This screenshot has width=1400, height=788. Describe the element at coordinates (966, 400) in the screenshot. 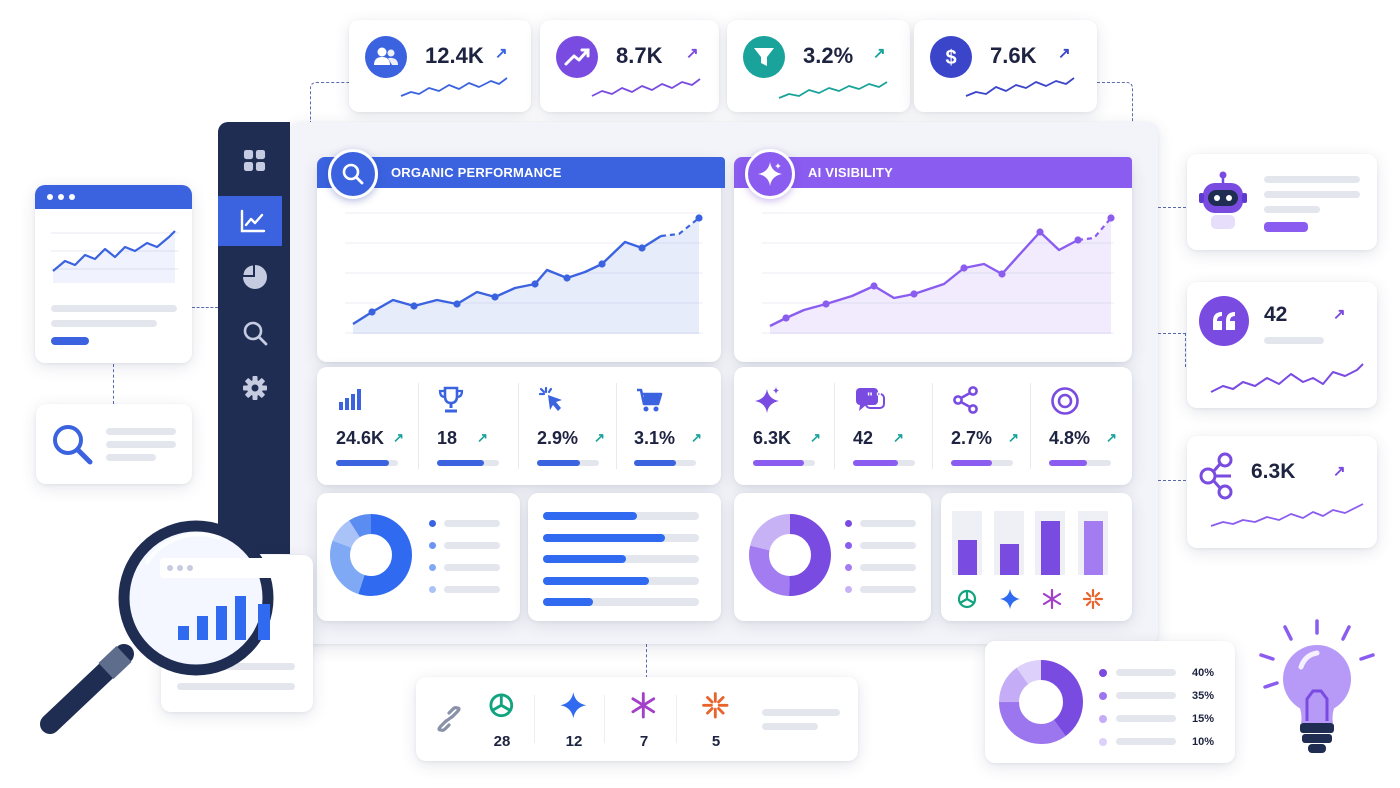

I see `share-icon` at that location.